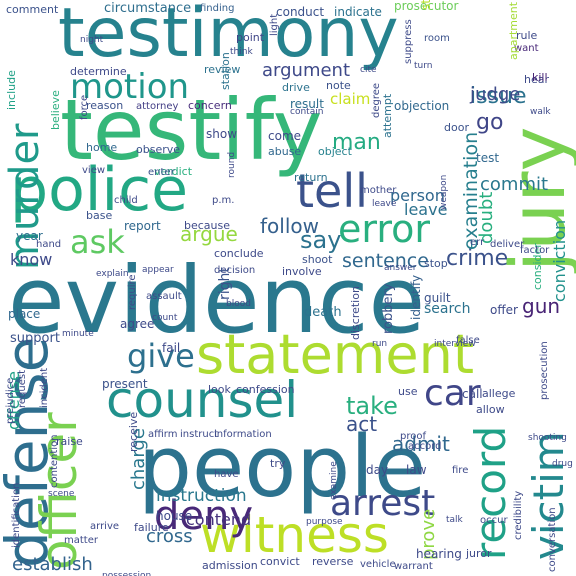 The width and height of the screenshot is (576, 576). Describe the element at coordinates (490, 409) in the screenshot. I see `word-allow: allow` at that location.